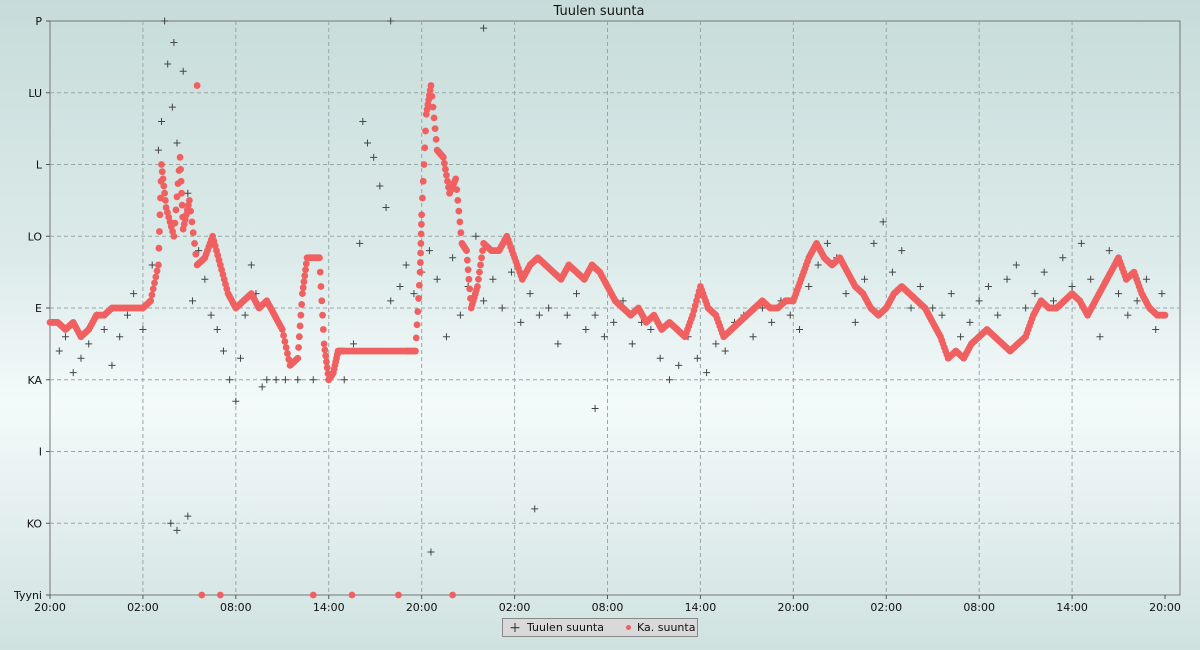  What do you see at coordinates (658, 627) in the screenshot?
I see `legend-item-ka-suunta: Ka. suunta` at bounding box center [658, 627].